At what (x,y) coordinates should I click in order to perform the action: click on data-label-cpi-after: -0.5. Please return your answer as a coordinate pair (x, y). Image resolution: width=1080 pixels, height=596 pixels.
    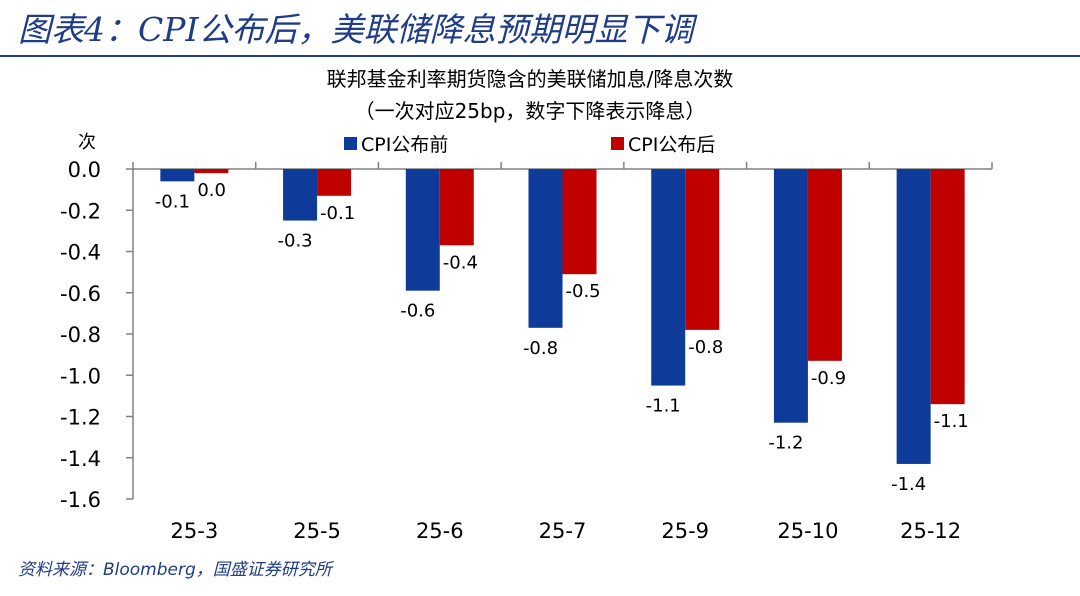
    Looking at the image, I should click on (583, 291).